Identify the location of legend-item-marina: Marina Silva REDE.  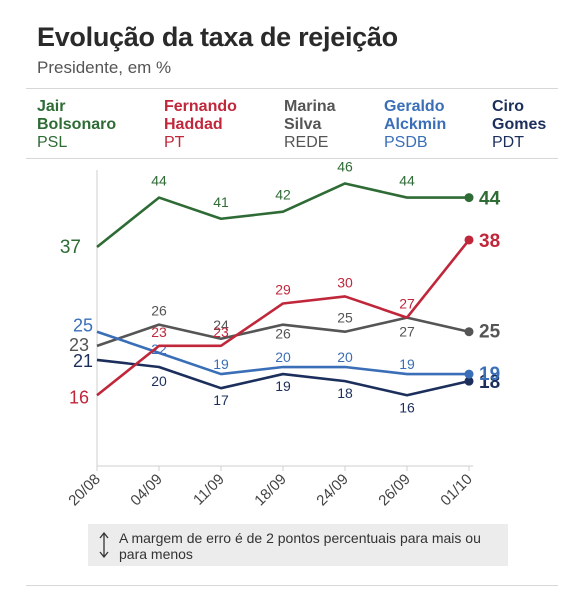
(310, 125).